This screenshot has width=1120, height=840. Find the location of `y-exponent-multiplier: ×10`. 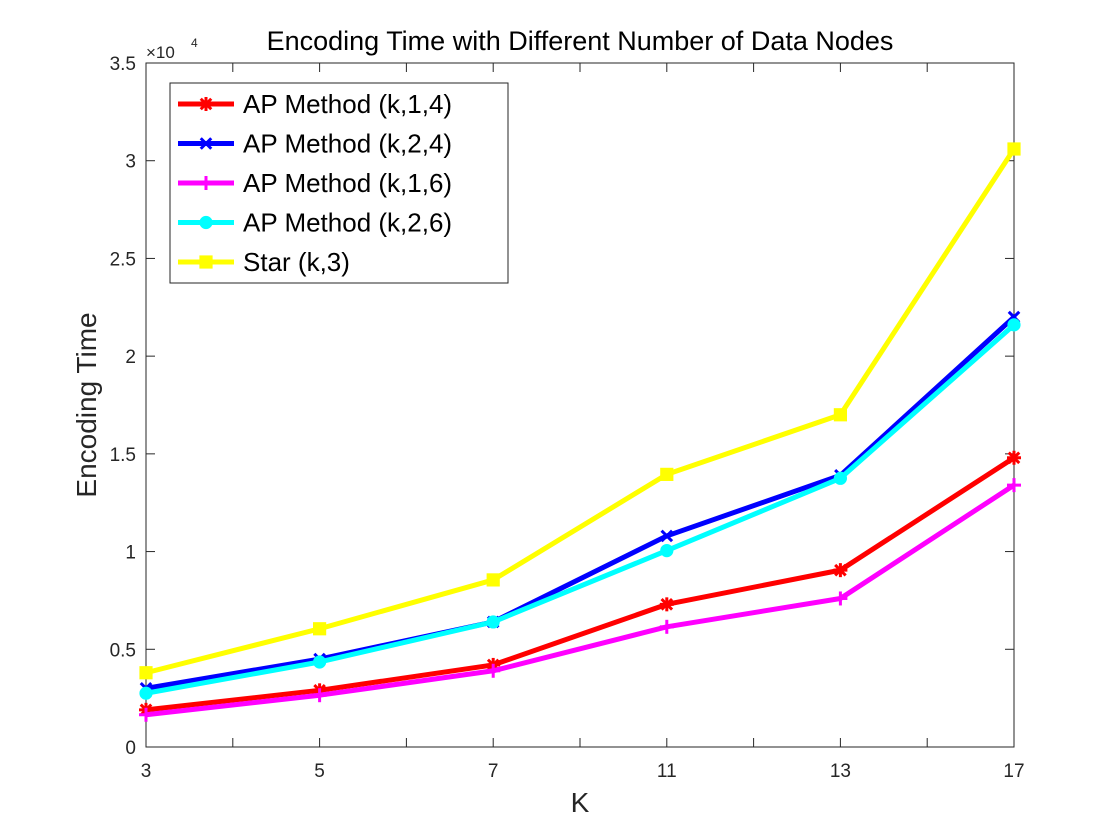

y-exponent-multiplier: ×10 is located at coordinates (160, 52).